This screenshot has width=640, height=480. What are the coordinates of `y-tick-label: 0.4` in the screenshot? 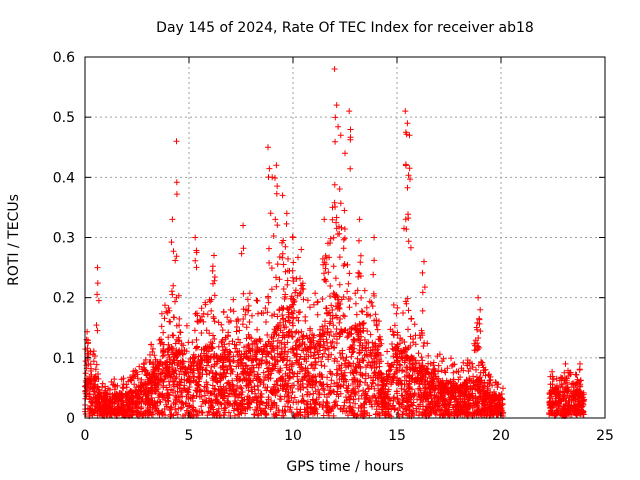 It's located at (64, 178).